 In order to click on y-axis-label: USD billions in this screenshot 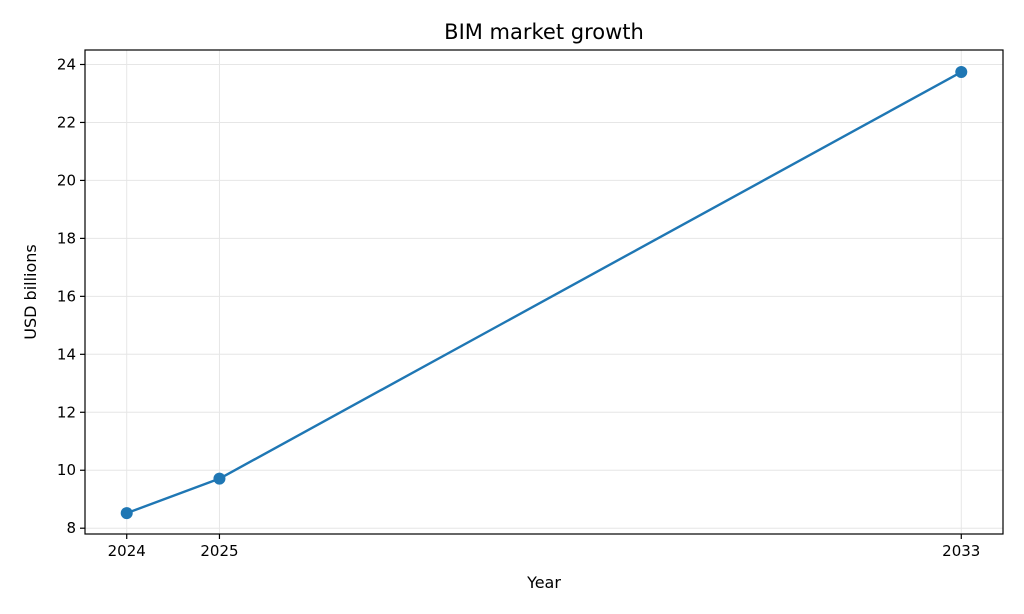, I will do `click(30, 291)`.